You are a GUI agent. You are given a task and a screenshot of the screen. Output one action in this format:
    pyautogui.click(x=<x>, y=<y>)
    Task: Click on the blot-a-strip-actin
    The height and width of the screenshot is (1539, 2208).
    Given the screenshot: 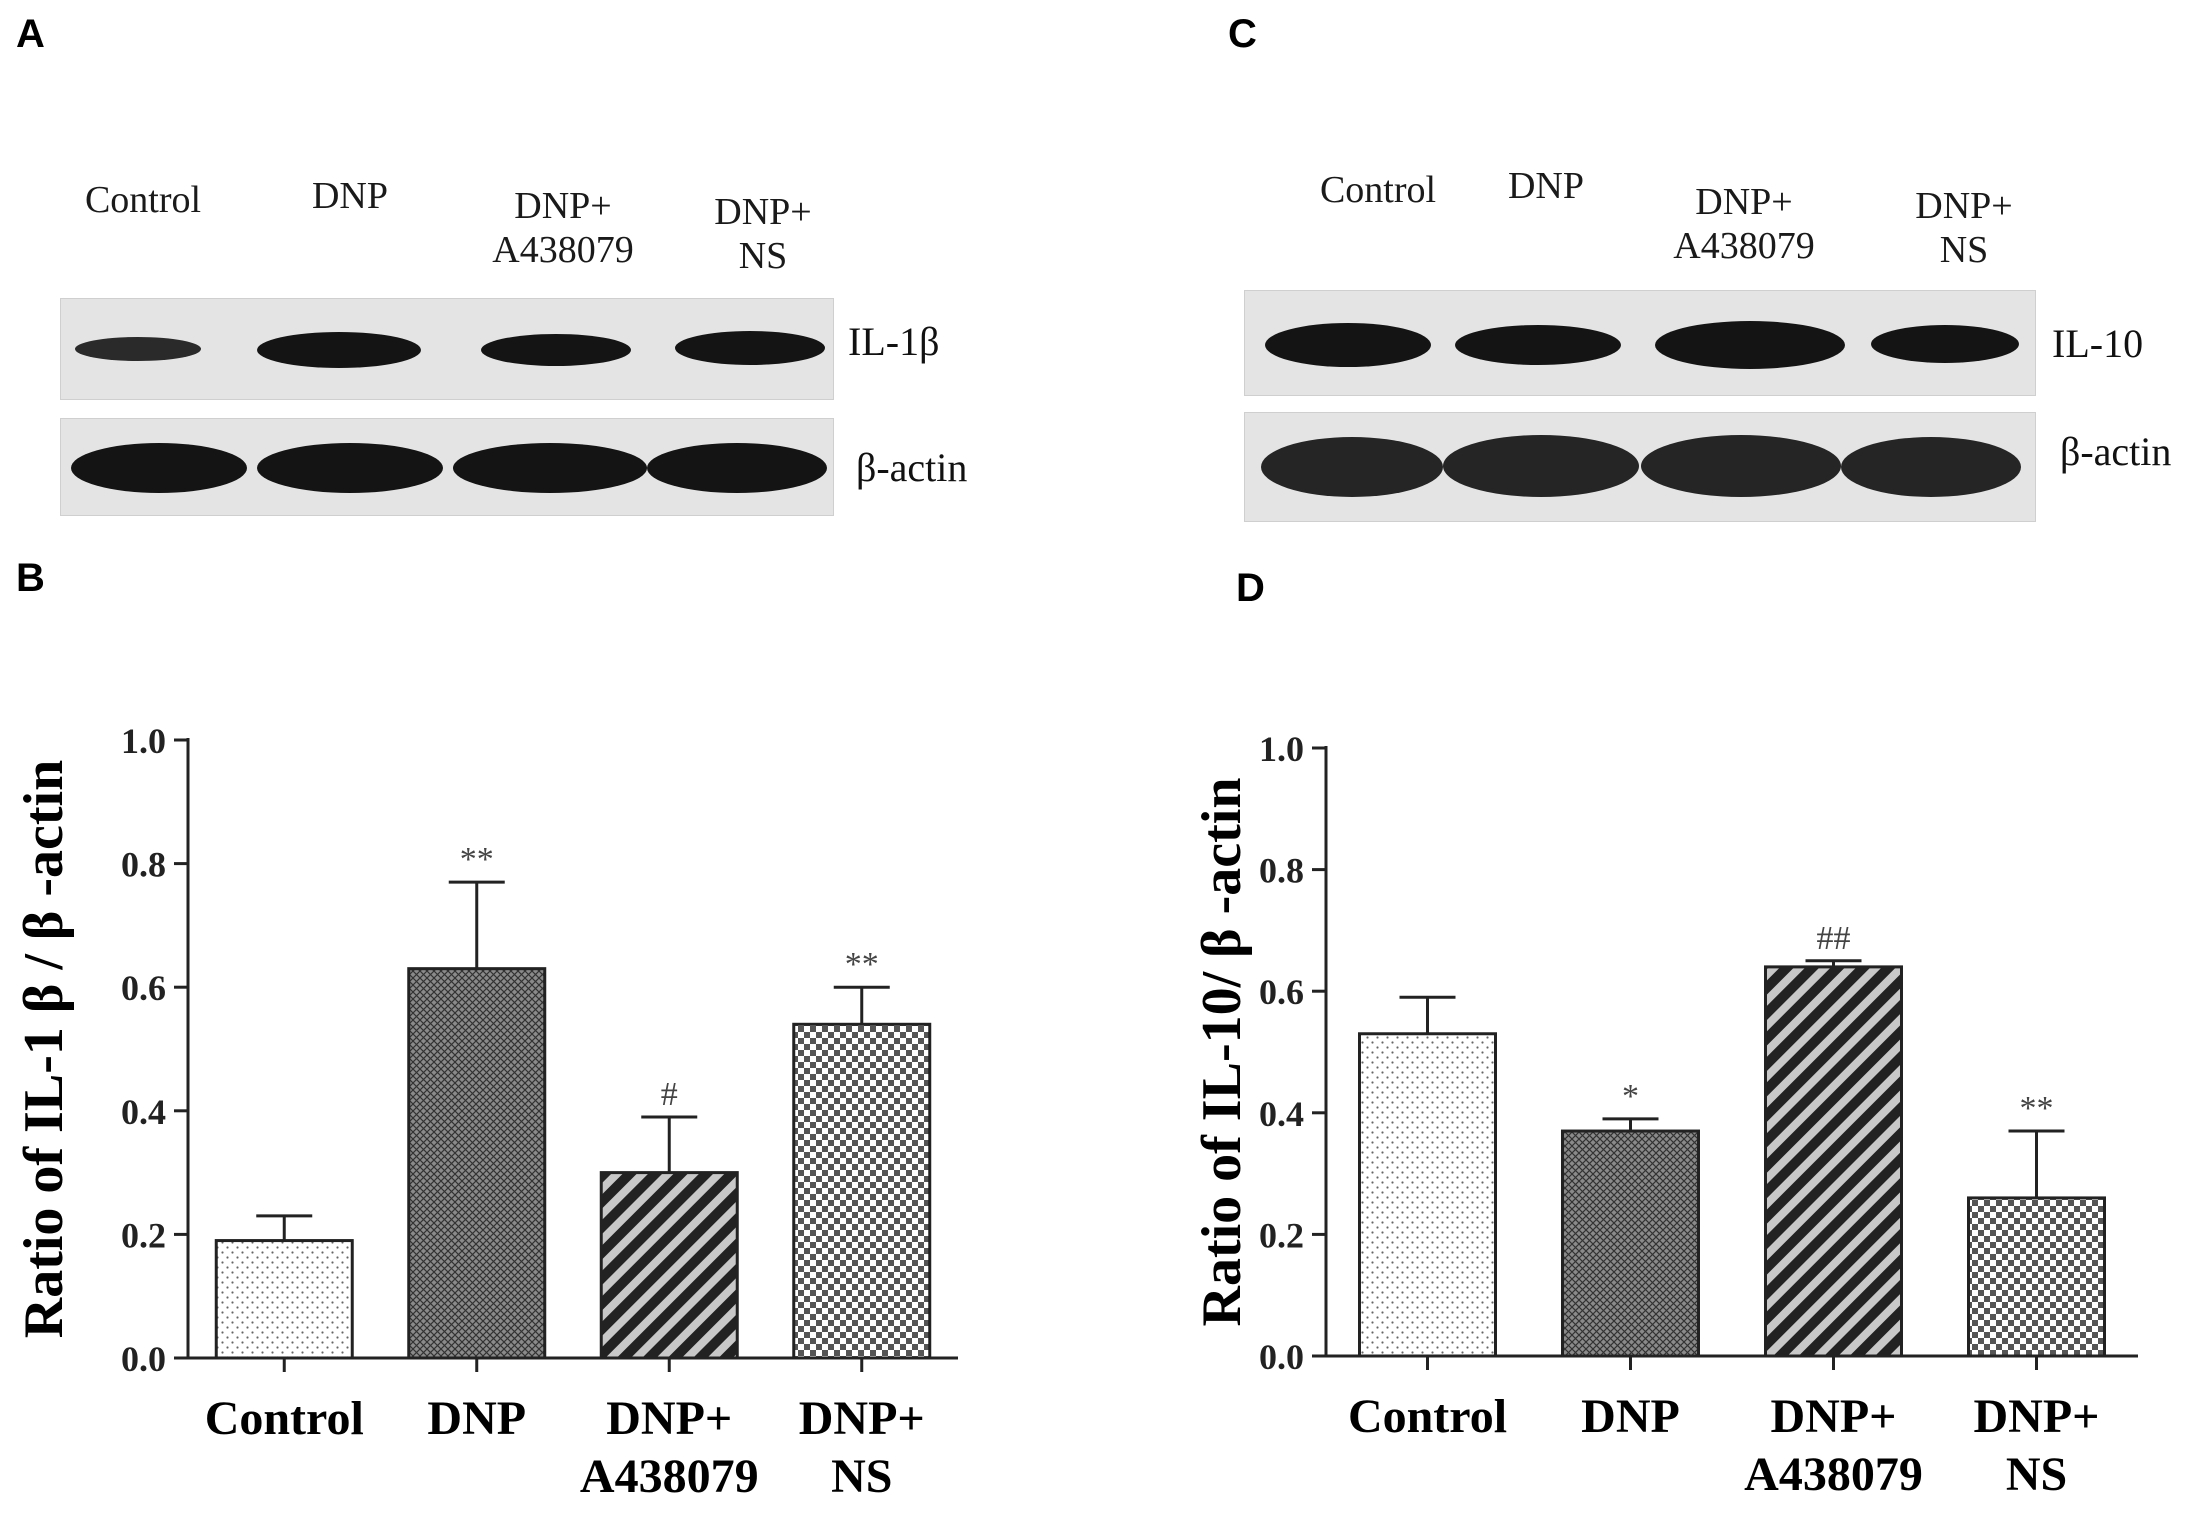 What is the action you would take?
    pyautogui.click(x=447, y=467)
    